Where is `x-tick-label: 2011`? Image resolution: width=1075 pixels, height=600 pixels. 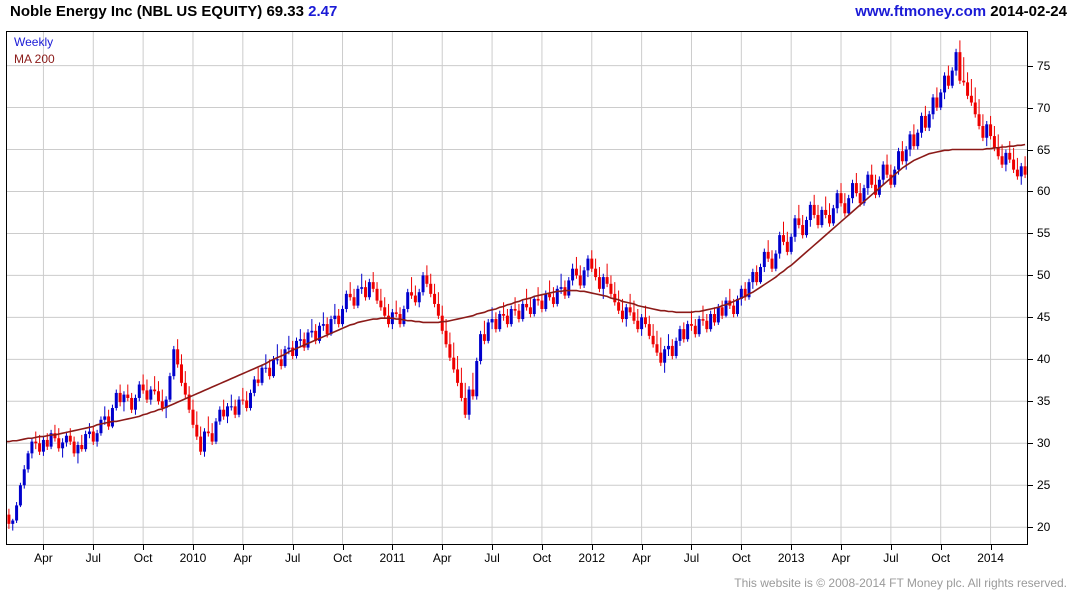
x-tick-label: 2011 is located at coordinates (392, 558).